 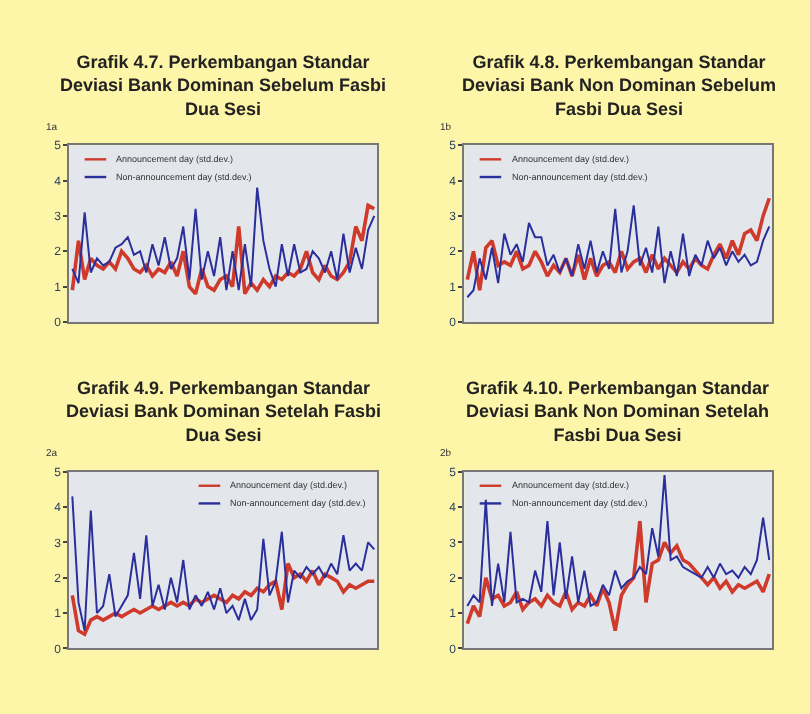 I want to click on chart-title: Grafik 4.7. Perkembangan Standar Deviasi Bank Dominan Sebelum Fasbi Dua Sesi, so click(x=223, y=85).